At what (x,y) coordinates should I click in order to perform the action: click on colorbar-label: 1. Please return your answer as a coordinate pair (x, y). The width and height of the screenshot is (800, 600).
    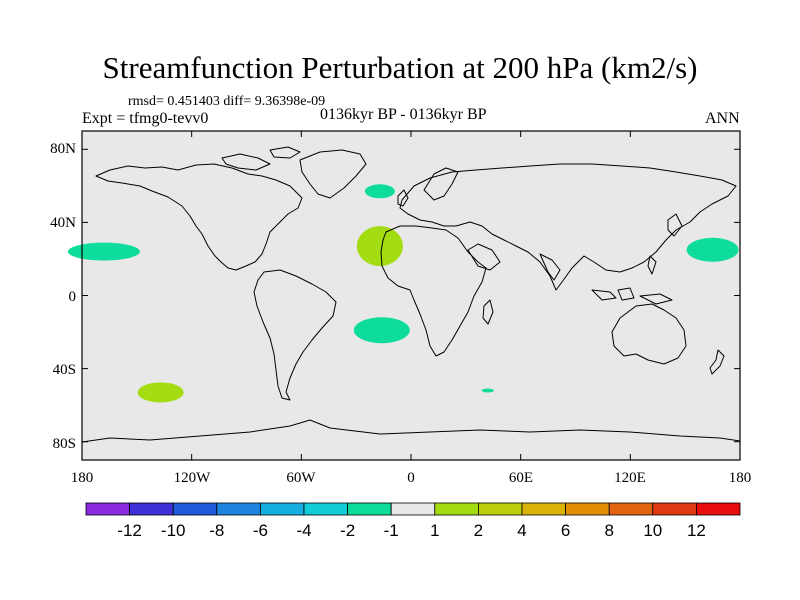
    Looking at the image, I should click on (434, 530).